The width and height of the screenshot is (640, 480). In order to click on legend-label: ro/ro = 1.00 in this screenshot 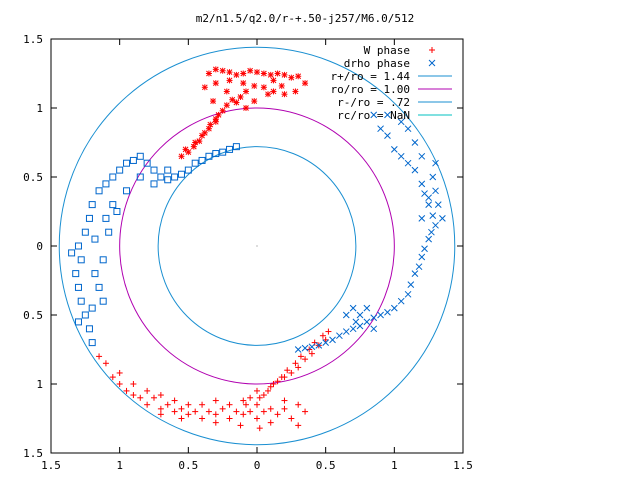, I will do `click(370, 89)`.